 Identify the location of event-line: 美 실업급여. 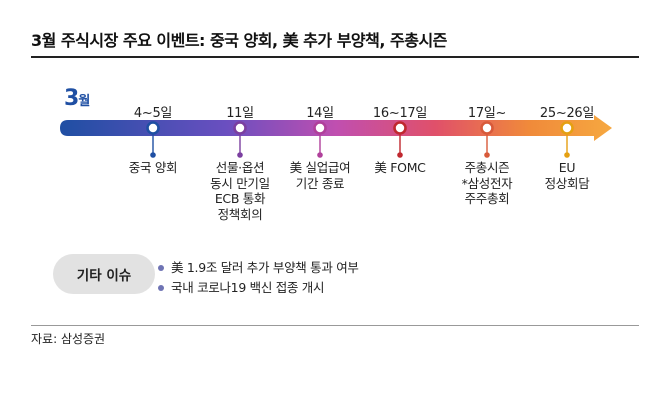
(320, 167).